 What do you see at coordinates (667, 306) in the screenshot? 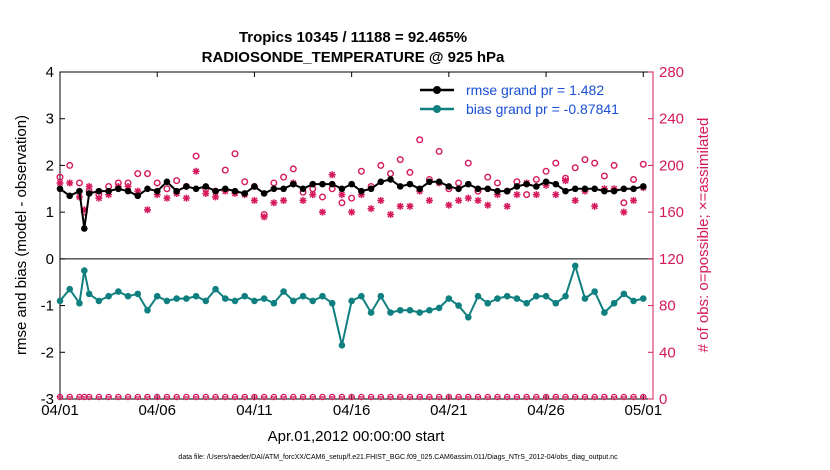
I see `y-tick-label-right: 80` at bounding box center [667, 306].